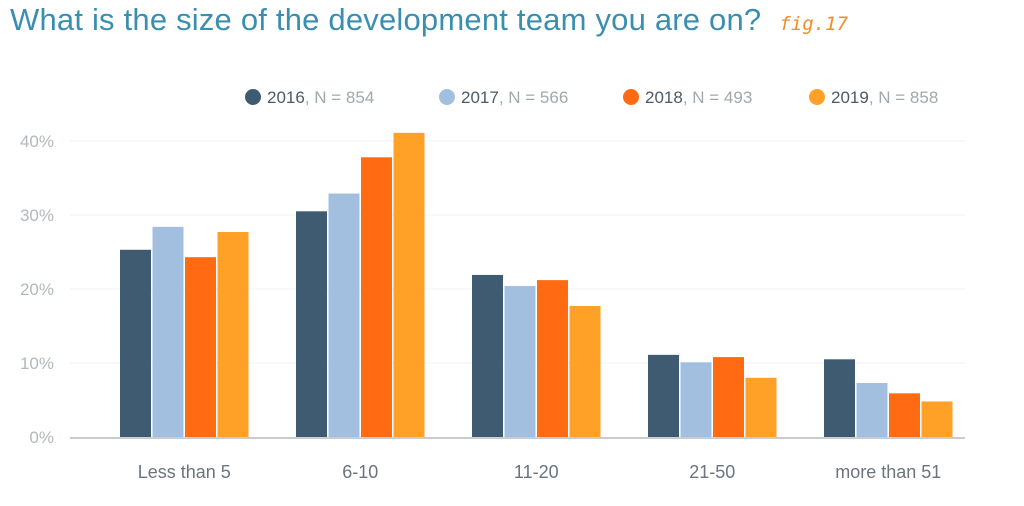  I want to click on legend-label: 2016, N = 854, so click(320, 97).